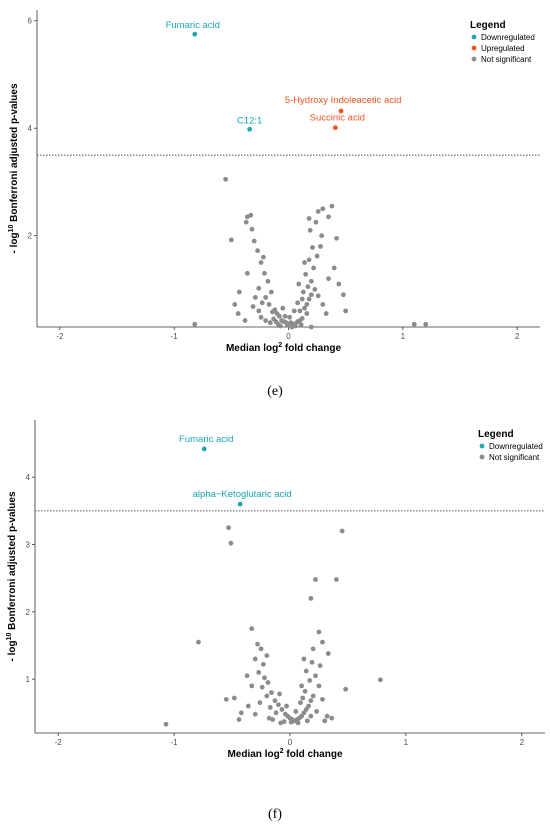 Image resolution: width=550 pixels, height=835 pixels. Describe the element at coordinates (335, 128) in the screenshot. I see `data-point-up` at that location.